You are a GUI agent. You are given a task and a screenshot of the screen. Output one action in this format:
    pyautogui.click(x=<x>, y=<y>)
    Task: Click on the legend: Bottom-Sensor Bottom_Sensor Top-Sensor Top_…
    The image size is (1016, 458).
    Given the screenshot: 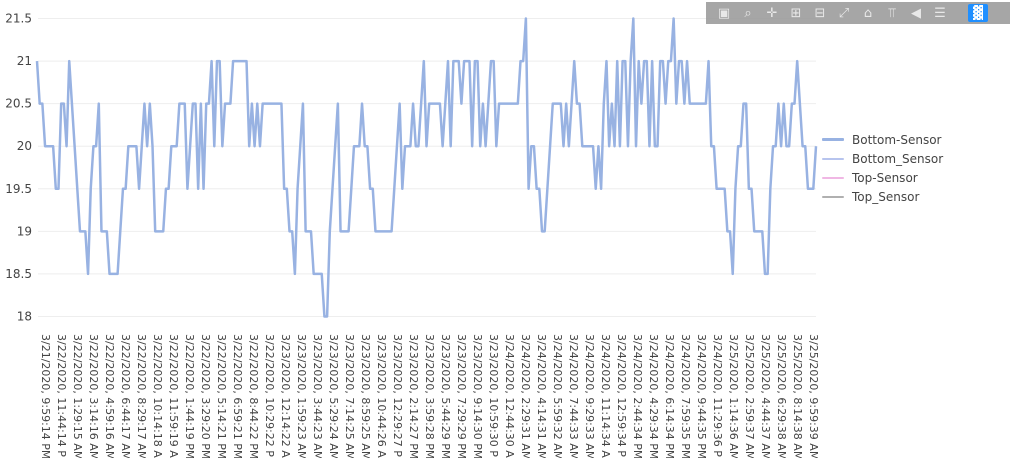 What is the action you would take?
    pyautogui.click(x=882, y=168)
    